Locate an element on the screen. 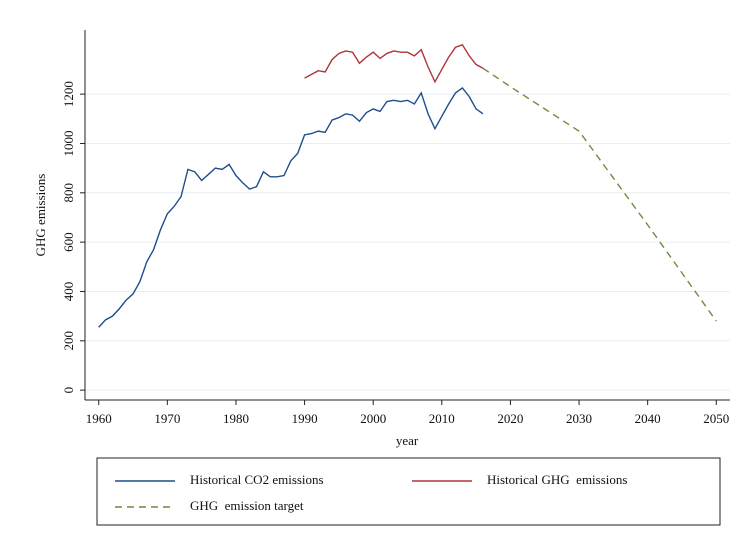 Image resolution: width=739 pixels, height=540 pixels. x-tick-label: 1990 is located at coordinates (305, 418).